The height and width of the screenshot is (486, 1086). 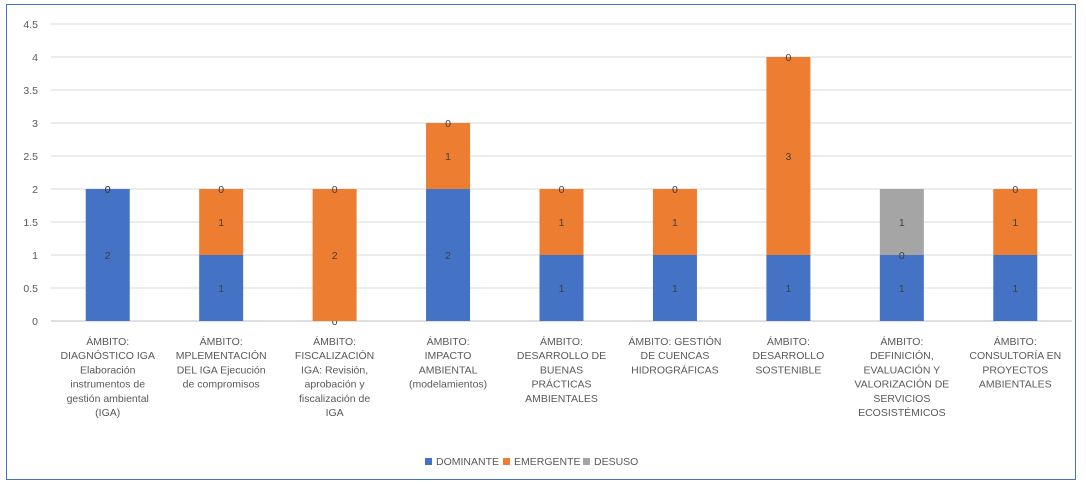 What do you see at coordinates (788, 356) in the screenshot?
I see `category-label: DESARROLLO` at bounding box center [788, 356].